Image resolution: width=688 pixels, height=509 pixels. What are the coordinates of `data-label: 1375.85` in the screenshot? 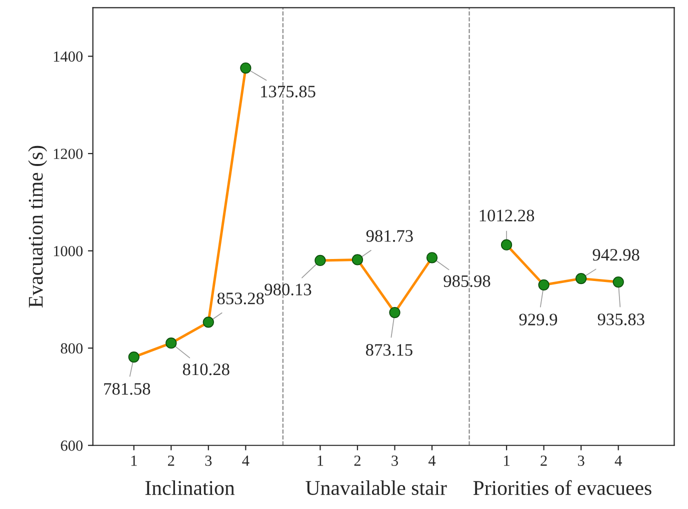 It's located at (288, 92).